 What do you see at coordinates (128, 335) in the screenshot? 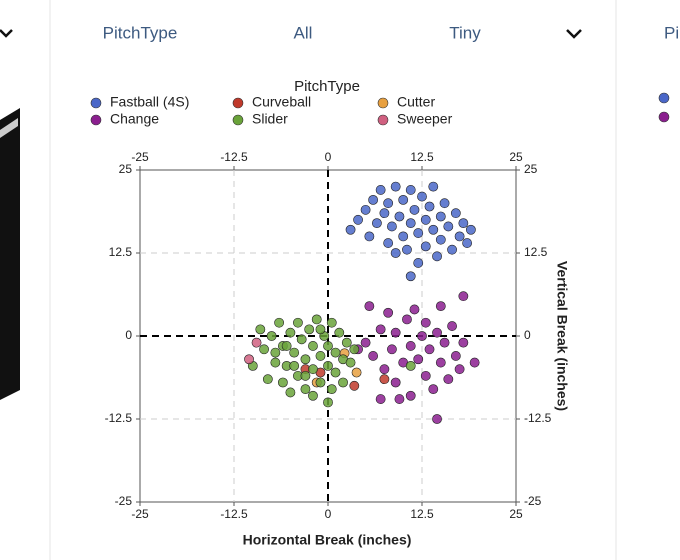
I see `y-tick-label: 0` at bounding box center [128, 335].